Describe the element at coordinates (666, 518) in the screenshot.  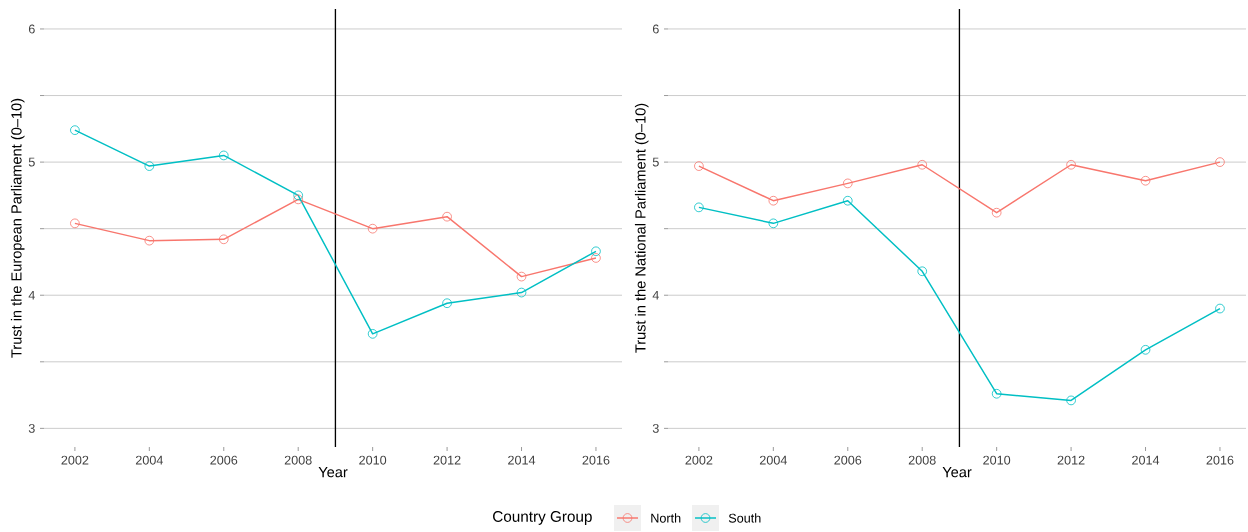
I see `legend-label: North` at that location.